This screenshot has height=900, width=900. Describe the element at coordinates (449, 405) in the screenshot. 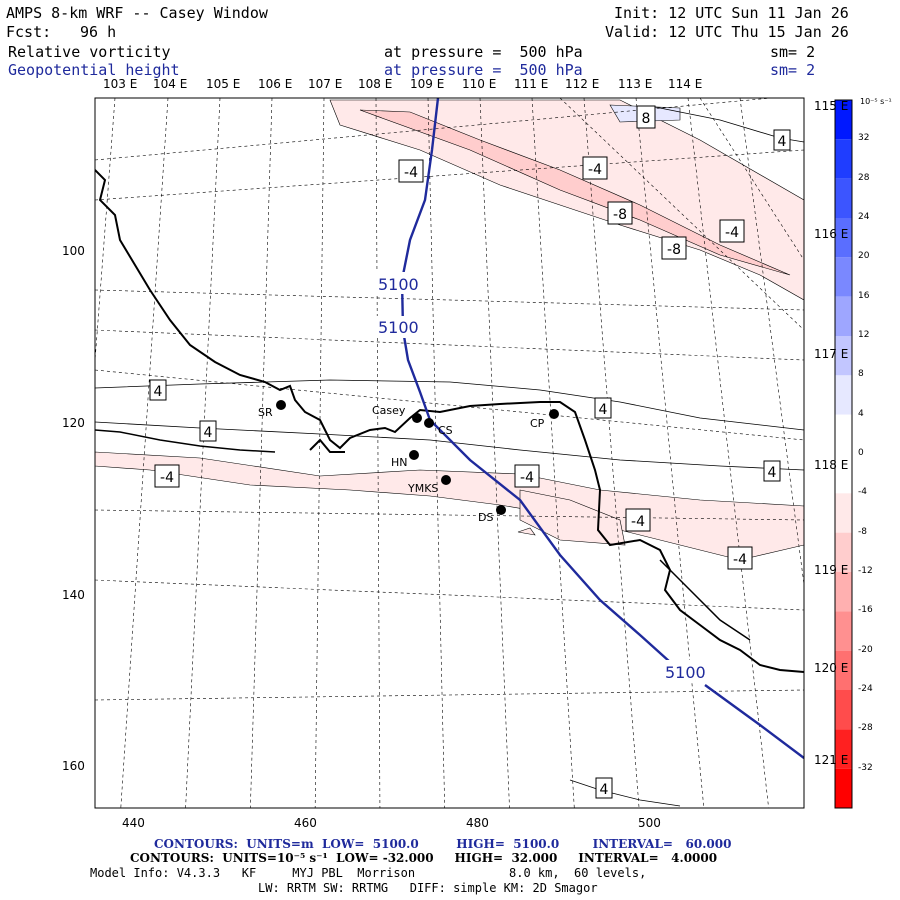

I see `vort-contour` at that location.